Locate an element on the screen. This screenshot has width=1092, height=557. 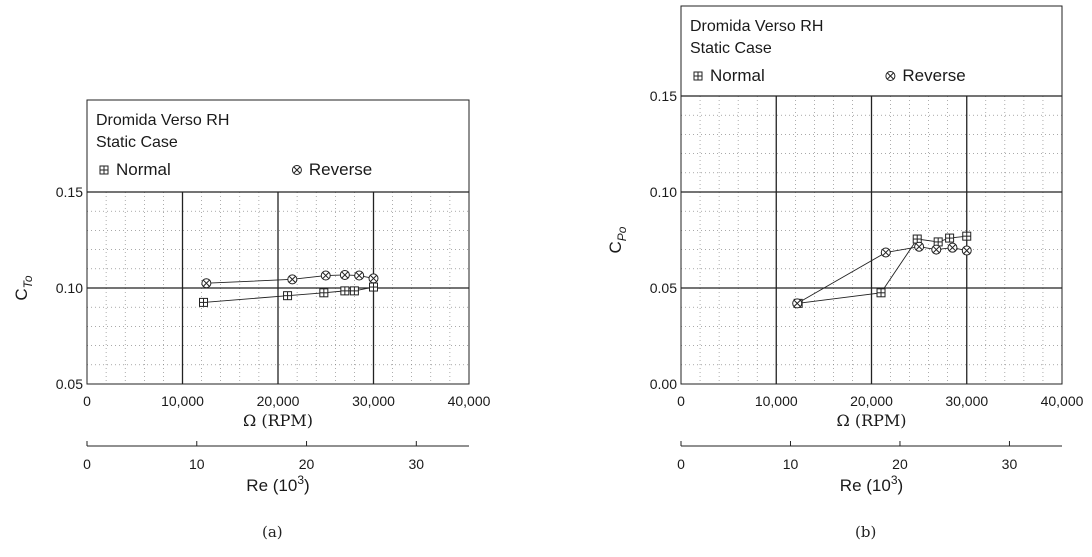
panel-caption-b: (b) is located at coordinates (866, 532).